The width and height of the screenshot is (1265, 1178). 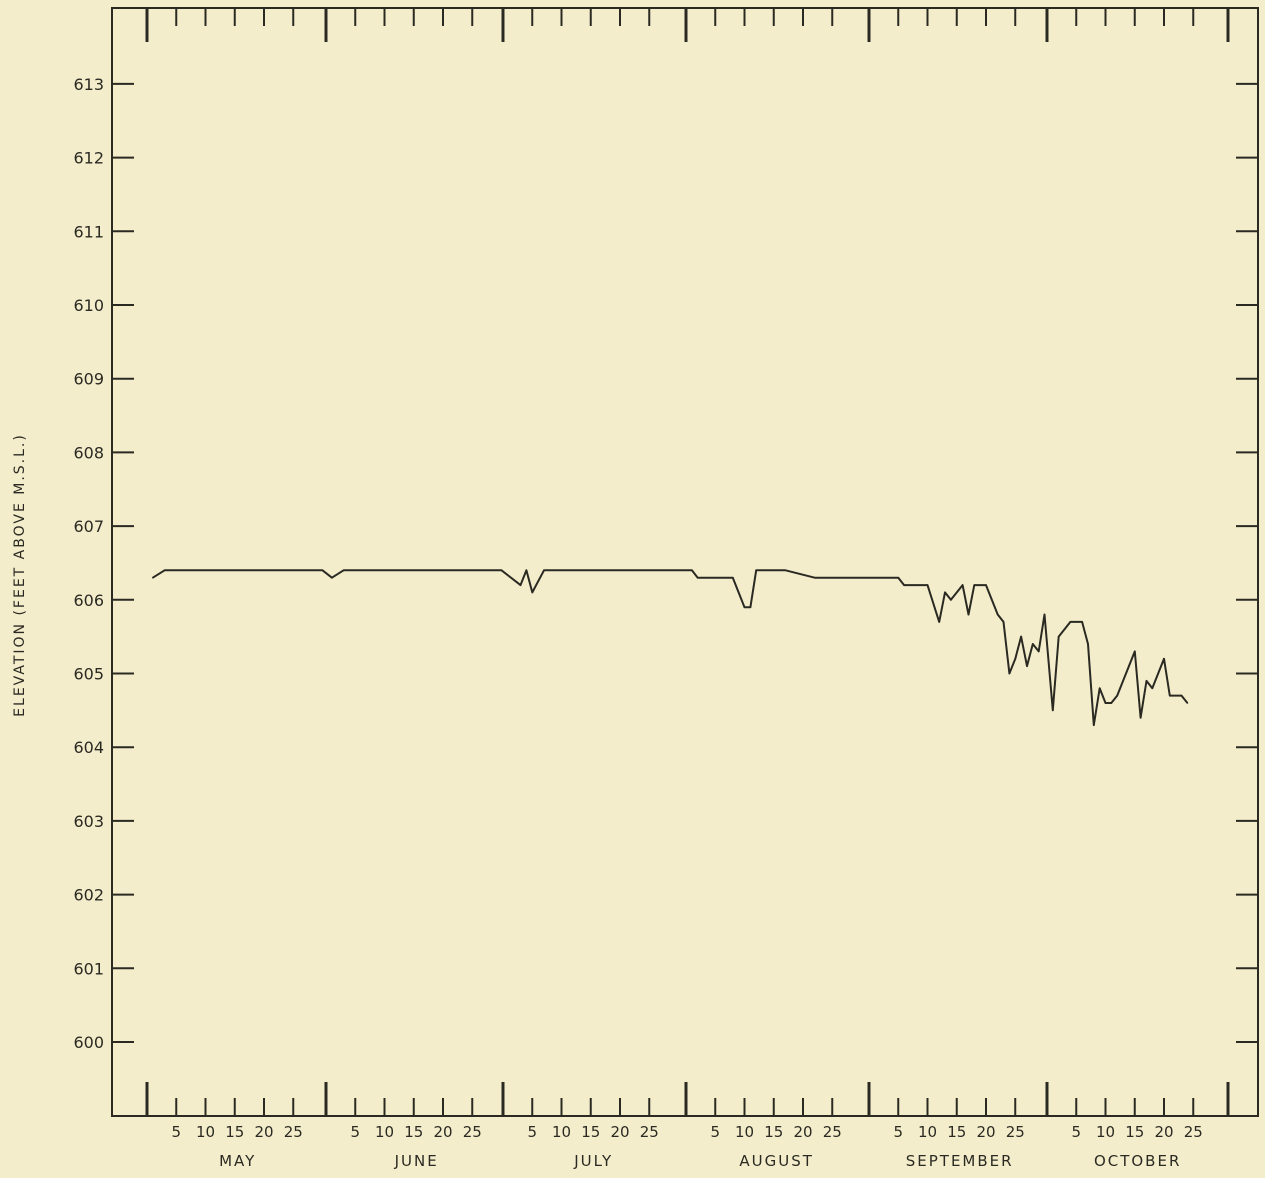 What do you see at coordinates (88, 452) in the screenshot?
I see `y-tick-label: 608` at bounding box center [88, 452].